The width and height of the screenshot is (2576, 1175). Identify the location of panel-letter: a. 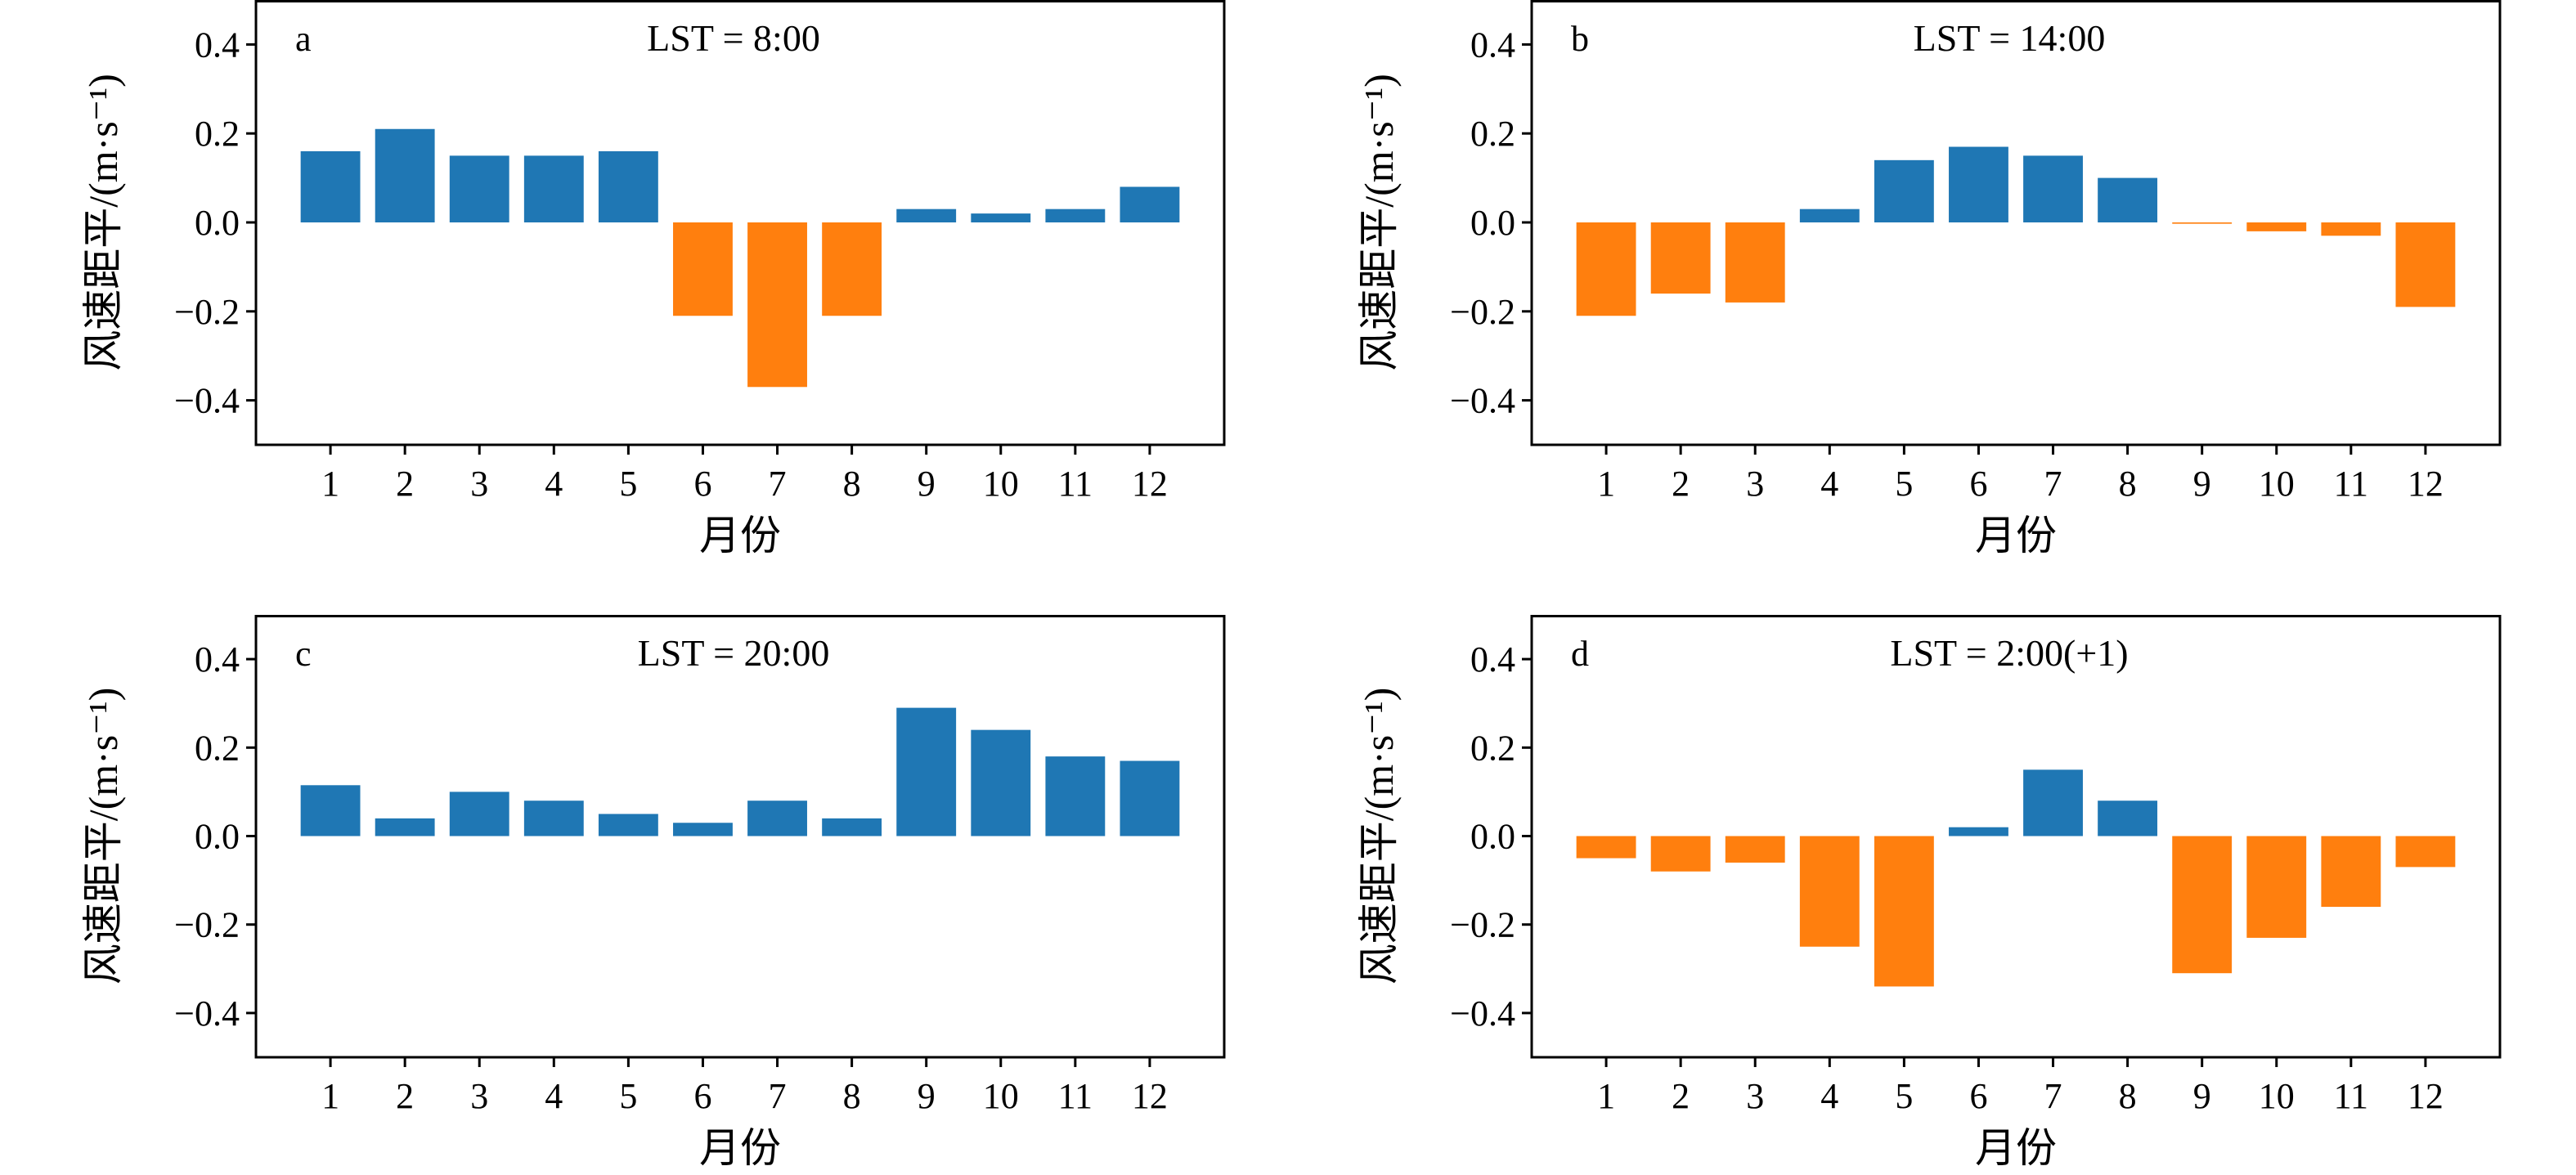
(304, 39).